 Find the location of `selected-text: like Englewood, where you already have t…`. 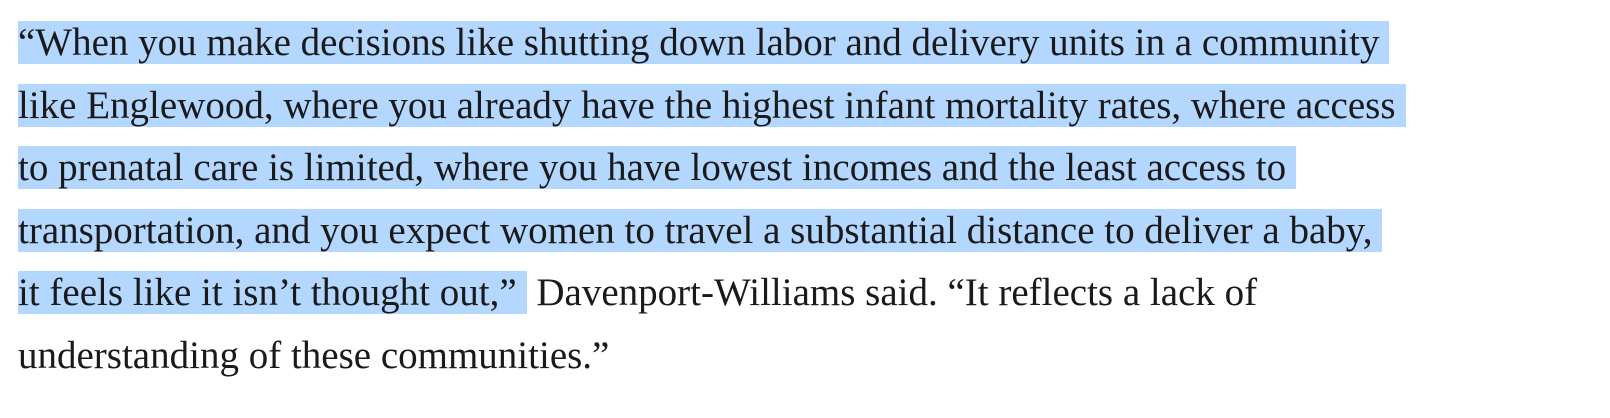

selected-text: like Englewood, where you already have t… is located at coordinates (712, 105).